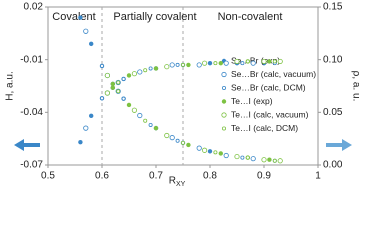 This screenshot has height=240, width=366. Describe the element at coordinates (181, 184) in the screenshot. I see `x-axis-label-sub: XY` at that location.